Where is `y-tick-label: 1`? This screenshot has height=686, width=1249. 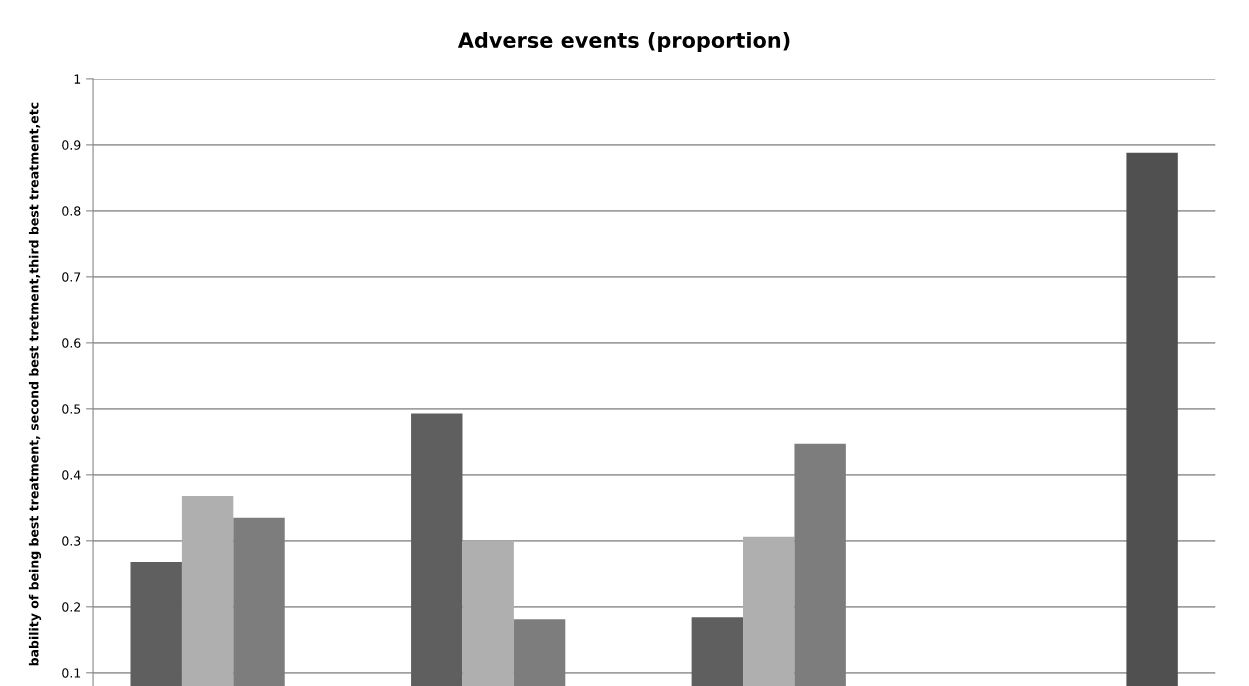 y-tick-label: 1 is located at coordinates (77, 79).